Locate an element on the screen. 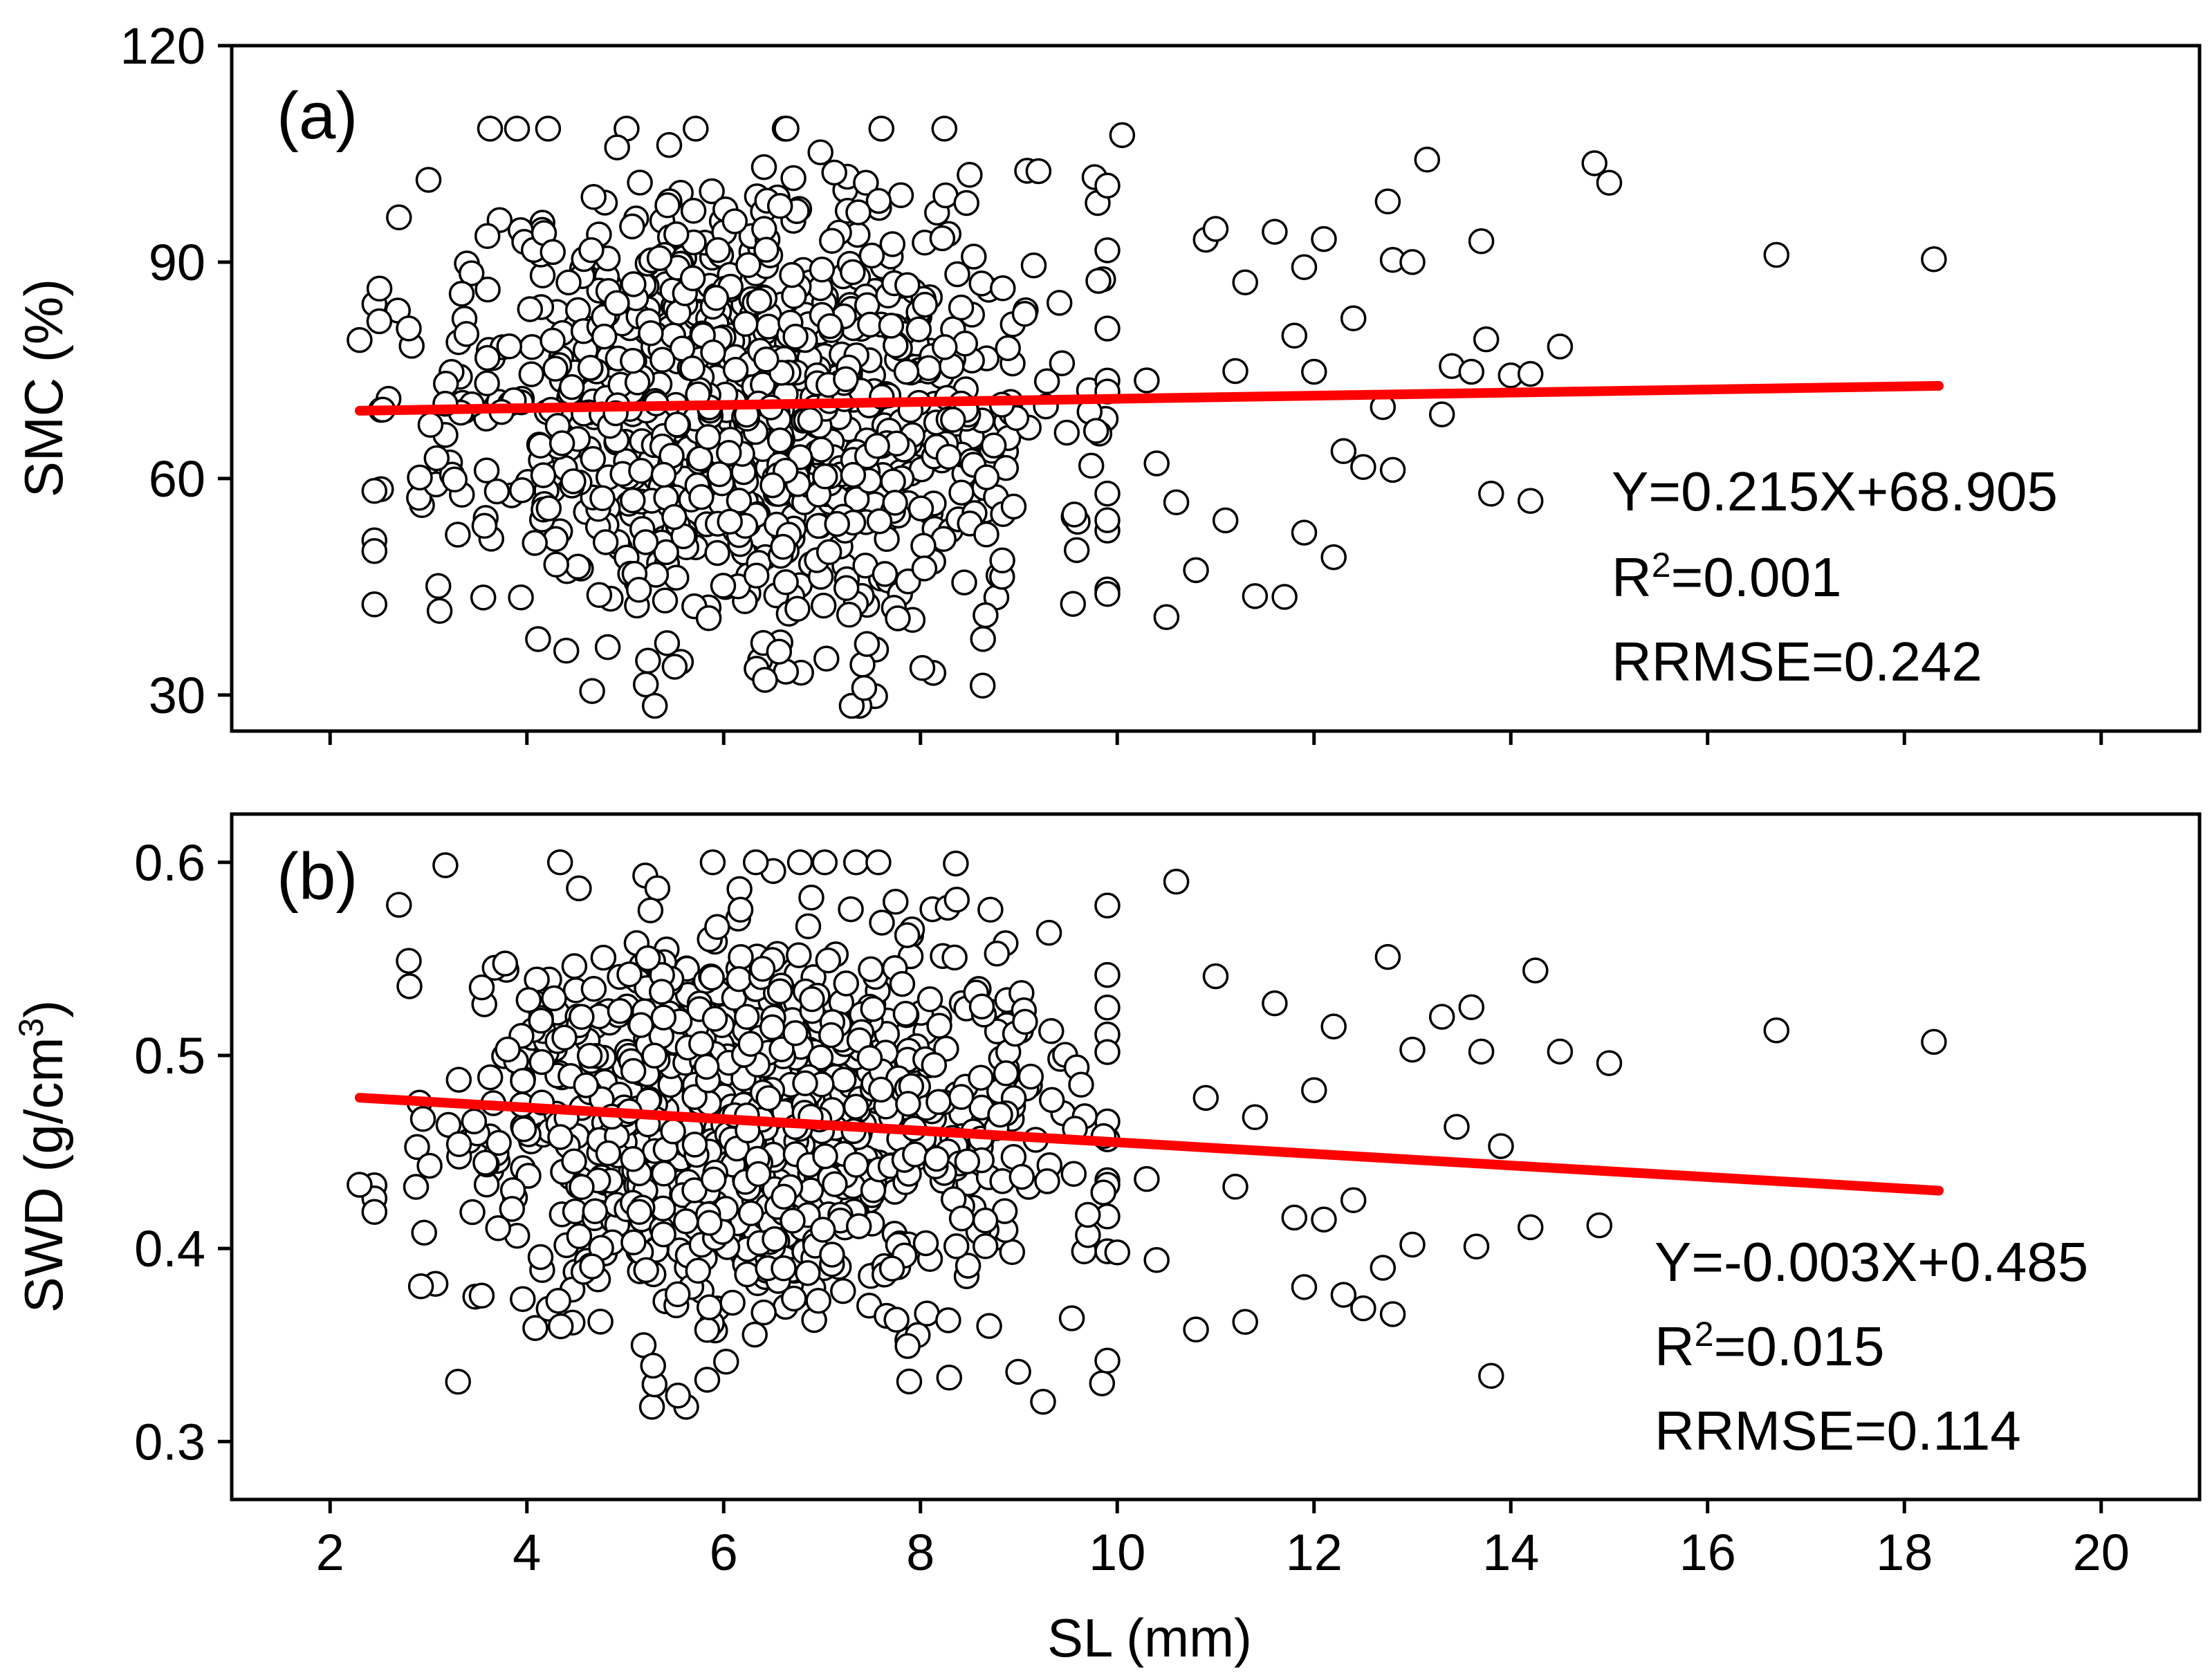 The image size is (2212, 1680). x-tick-label-20: 20 is located at coordinates (2101, 1552).